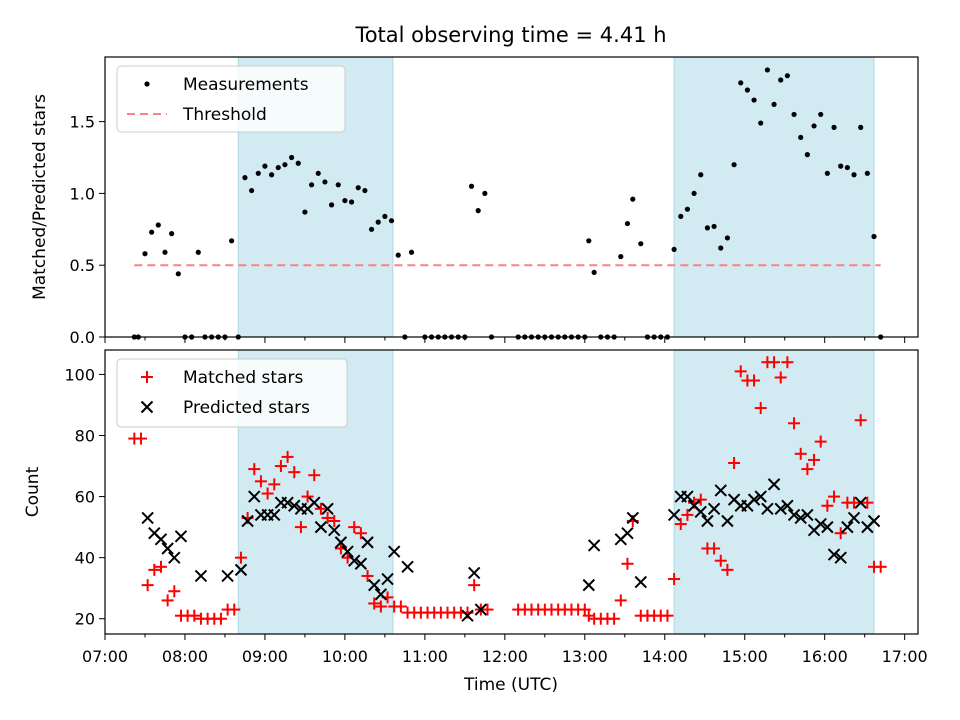 The height and width of the screenshot is (720, 960). Describe the element at coordinates (105, 656) in the screenshot. I see `x-tick-label: 07:00` at that location.